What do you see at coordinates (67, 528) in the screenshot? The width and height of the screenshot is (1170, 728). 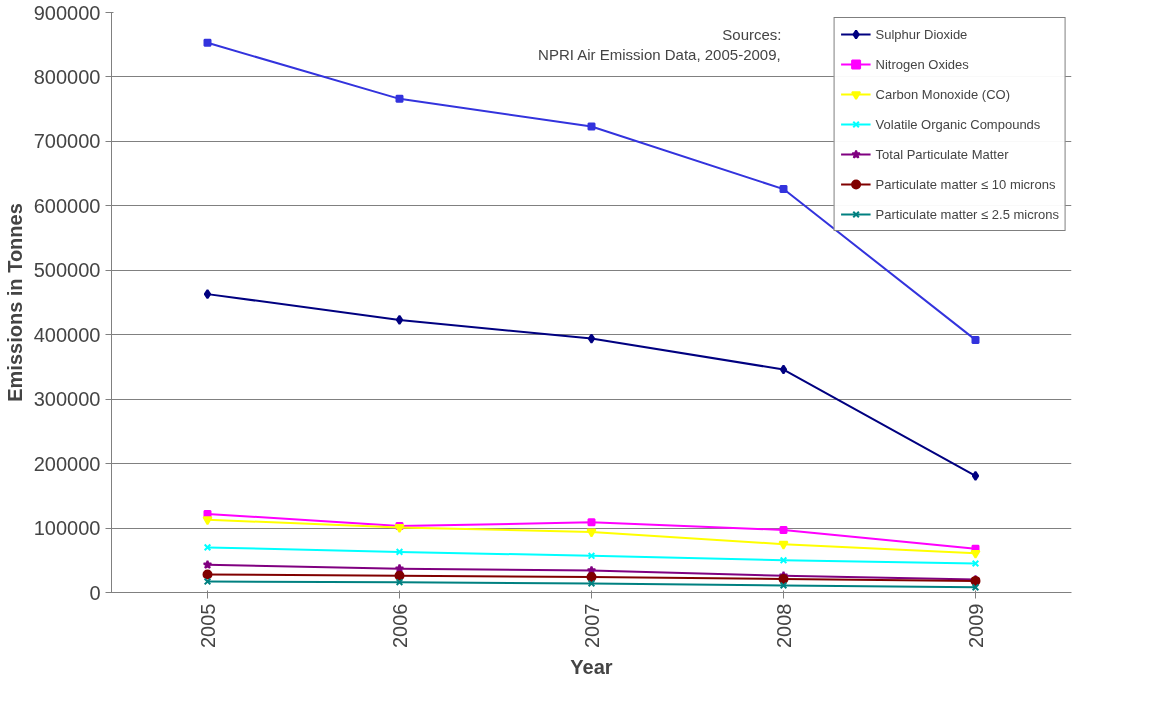 I see `y-tick-label: 100000` at bounding box center [67, 528].